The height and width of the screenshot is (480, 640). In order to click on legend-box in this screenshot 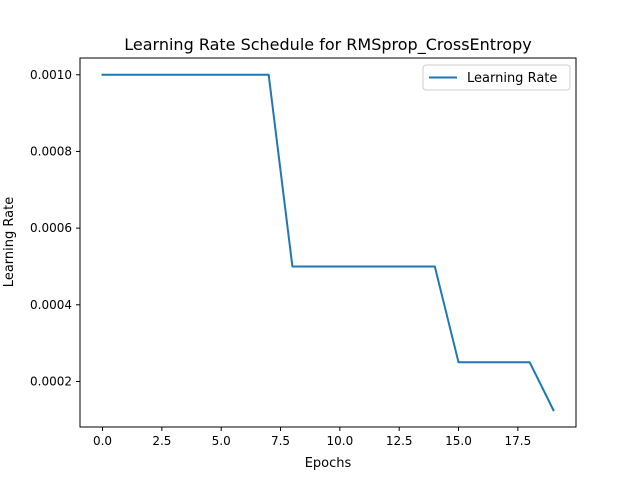, I will do `click(496, 77)`.